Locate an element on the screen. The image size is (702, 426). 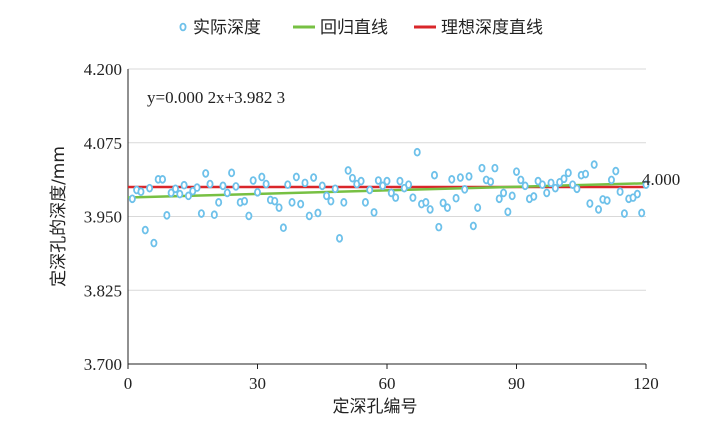
x-axis-title: 定深孔编号 is located at coordinates (375, 407).